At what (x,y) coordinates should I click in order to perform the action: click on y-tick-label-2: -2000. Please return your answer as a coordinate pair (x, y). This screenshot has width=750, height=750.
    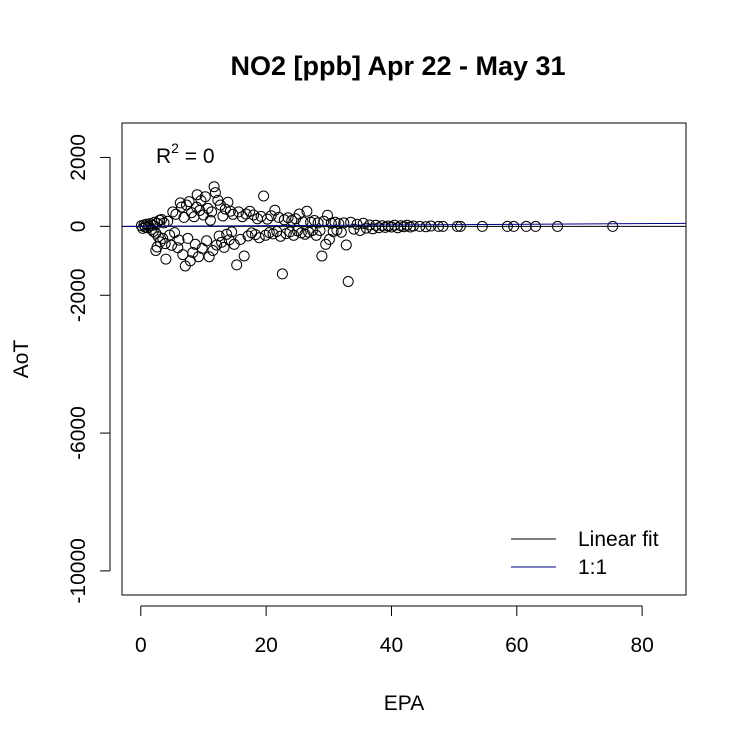
    Looking at the image, I should click on (78, 295).